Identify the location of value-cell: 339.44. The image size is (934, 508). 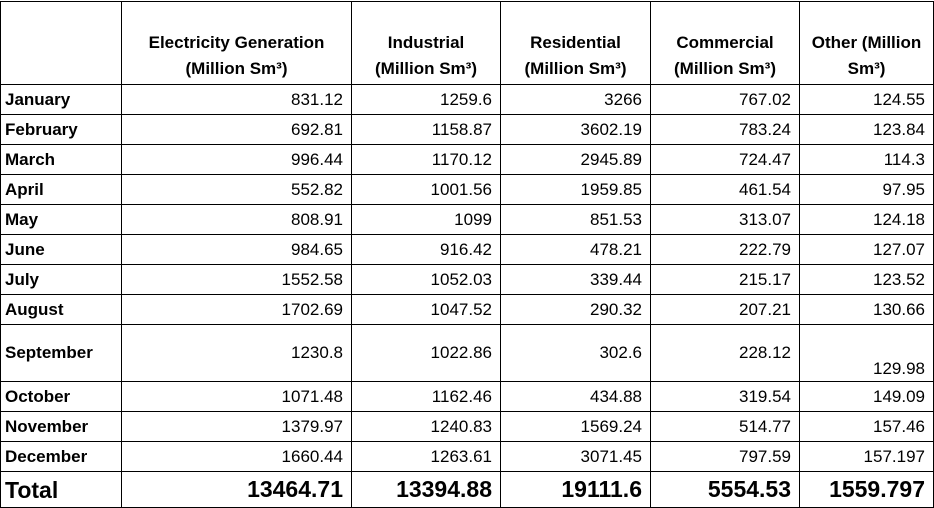
(575, 279).